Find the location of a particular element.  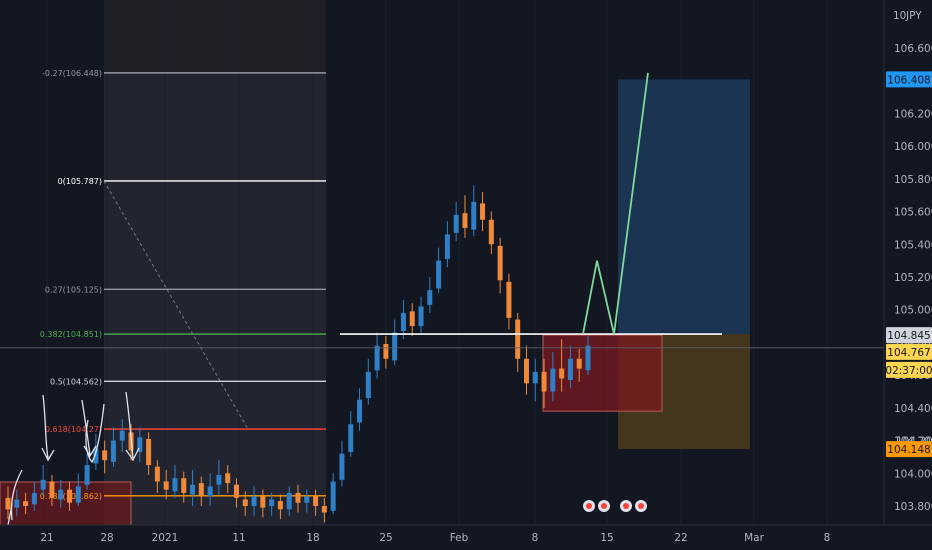

time-tick-label: Mar is located at coordinates (754, 538).